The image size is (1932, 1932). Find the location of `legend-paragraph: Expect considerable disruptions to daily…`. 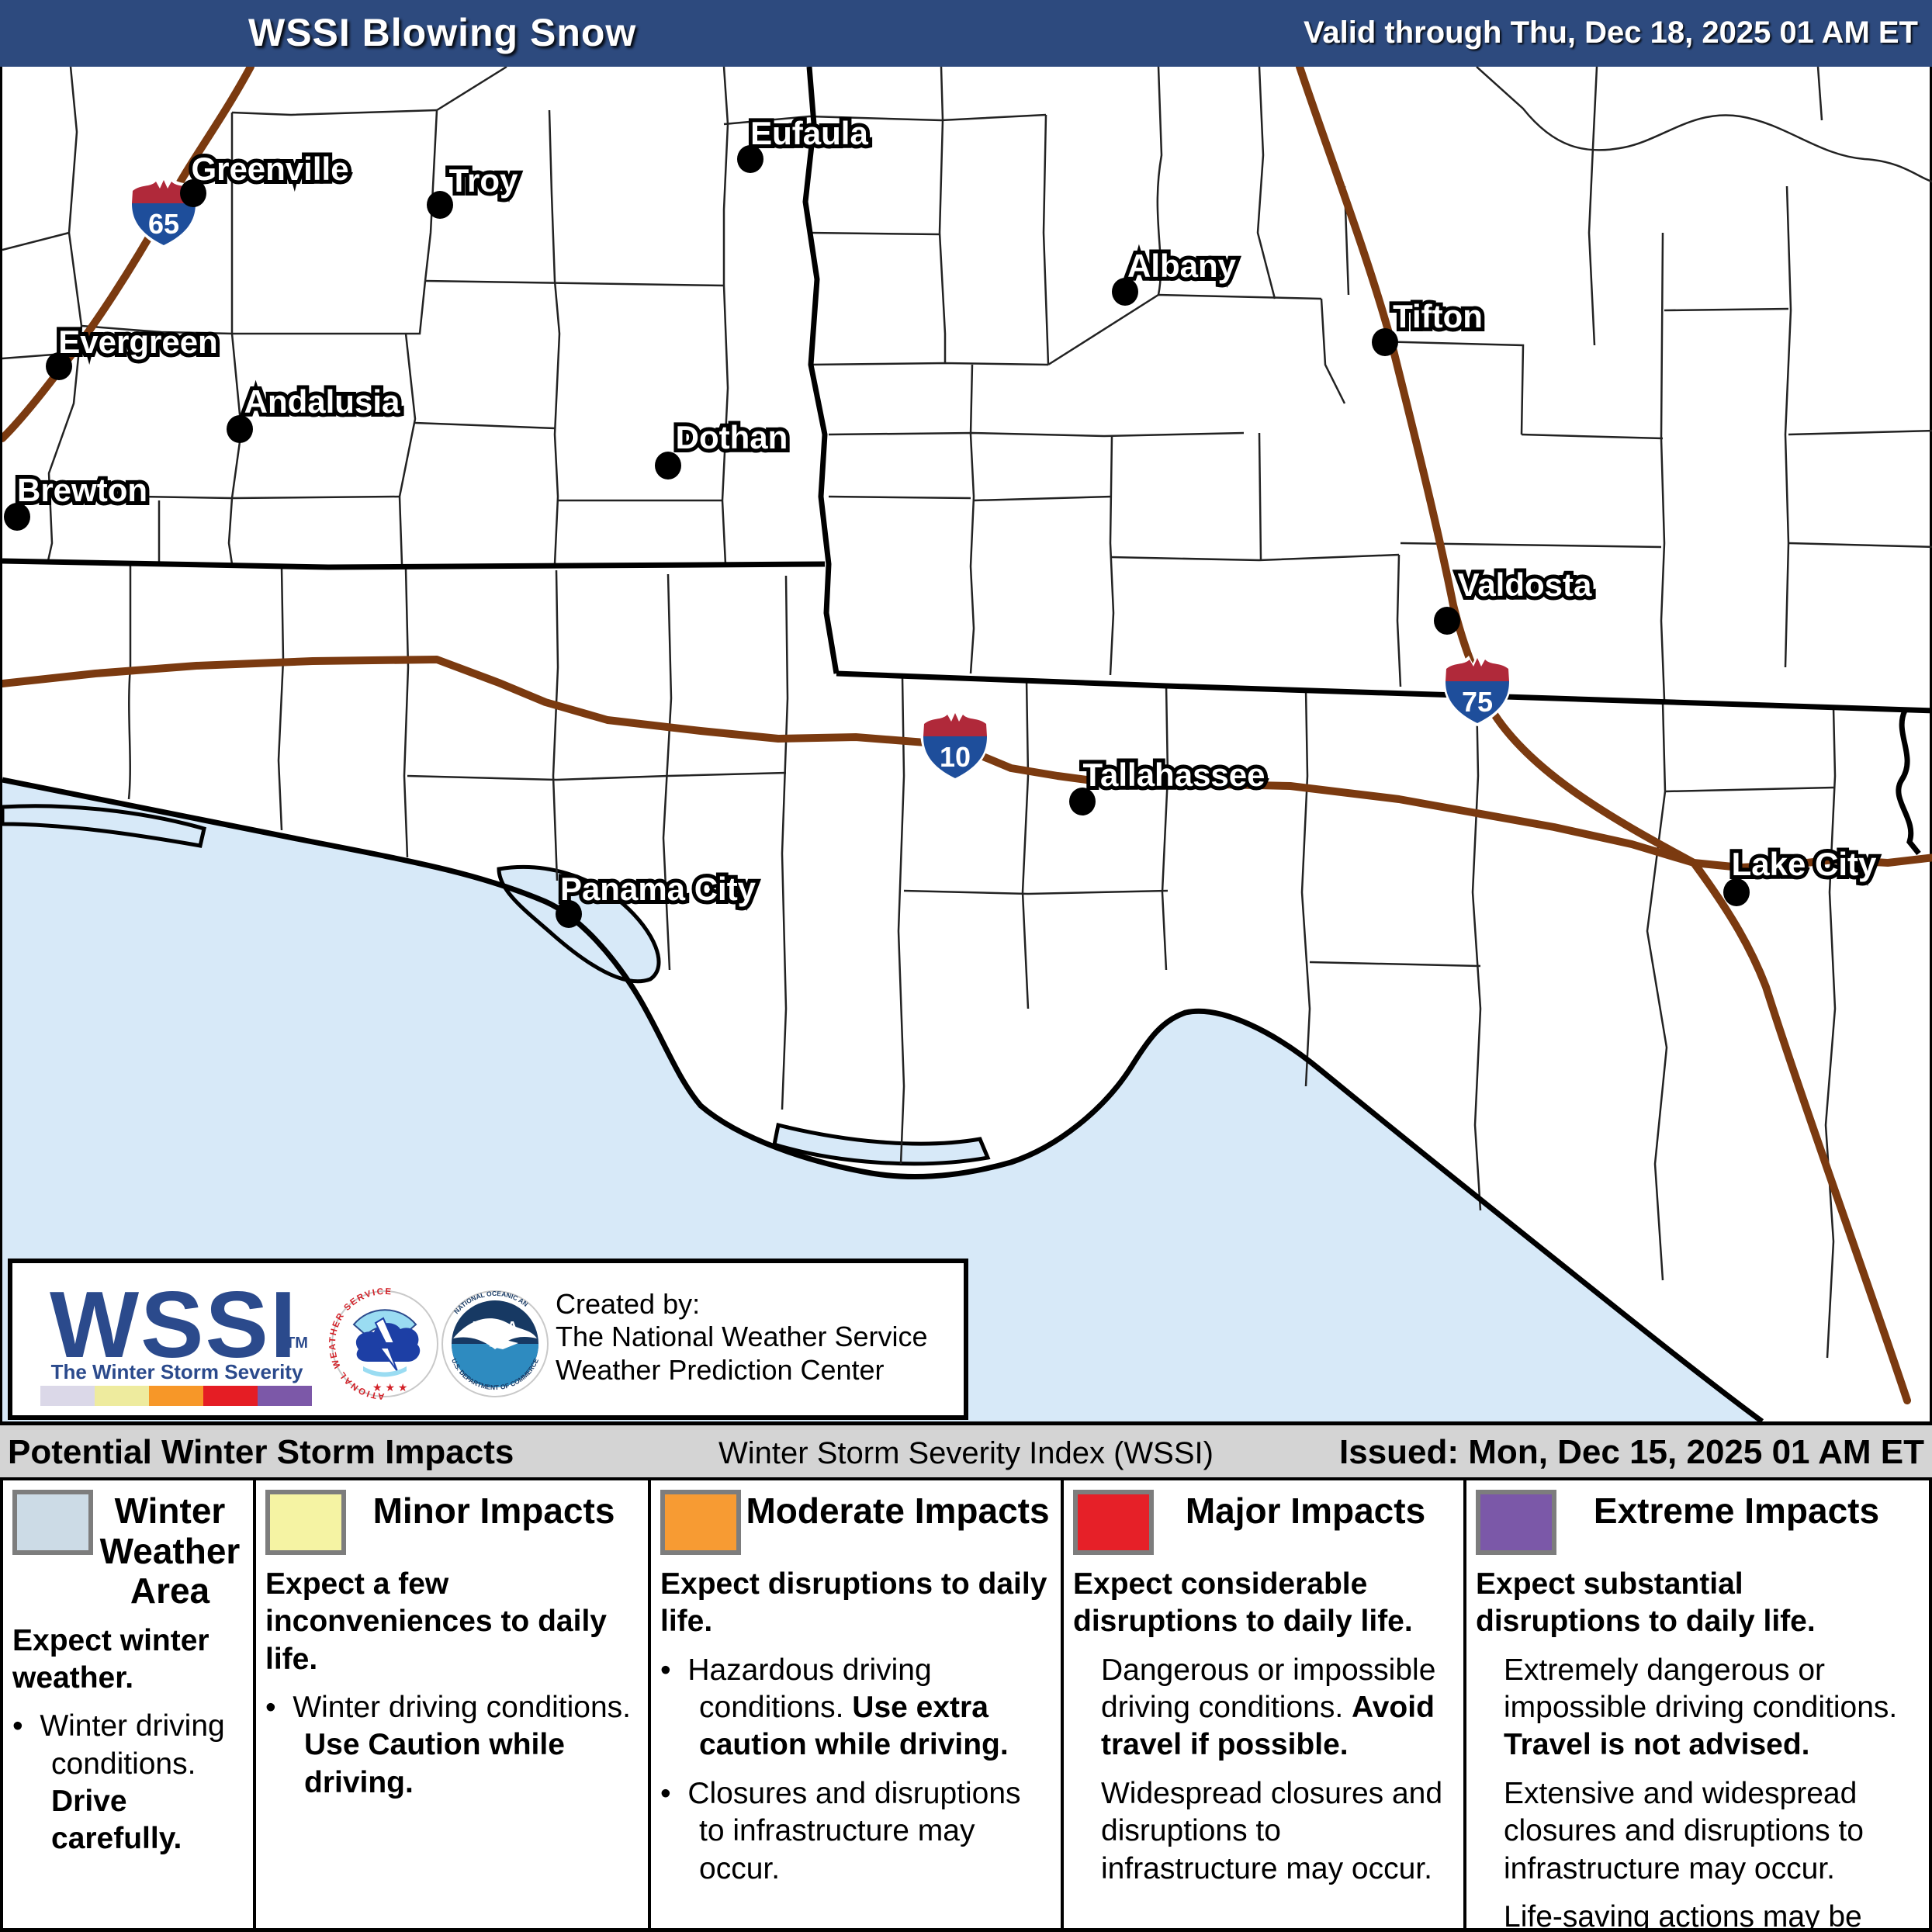

legend-paragraph: Expect considerable disruptions to daily… is located at coordinates (1264, 1604).